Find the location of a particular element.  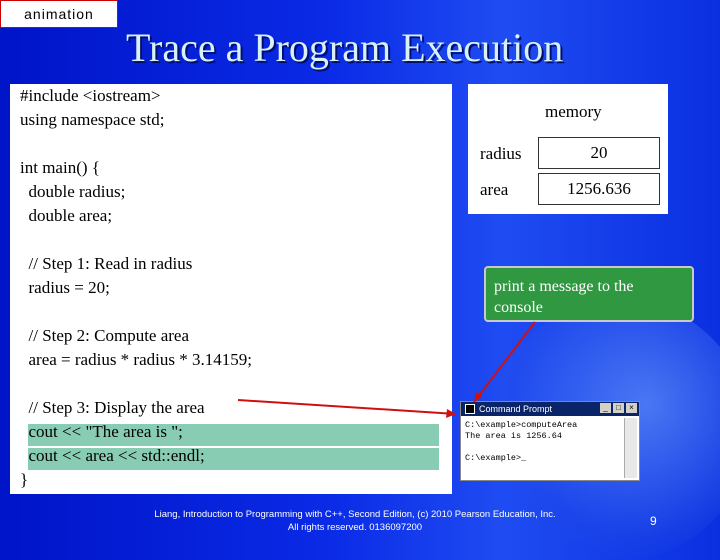

callout-arrow is located at coordinates (504, 362).